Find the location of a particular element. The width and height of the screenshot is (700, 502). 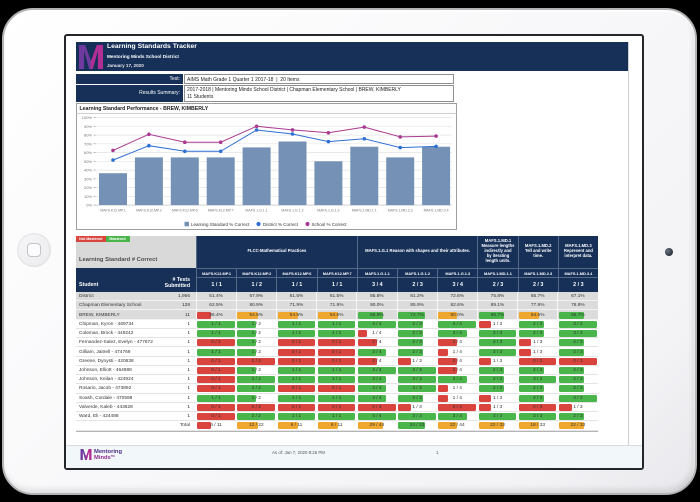

svg-text: MAFS.K12.MP.6 is located at coordinates (185, 211).